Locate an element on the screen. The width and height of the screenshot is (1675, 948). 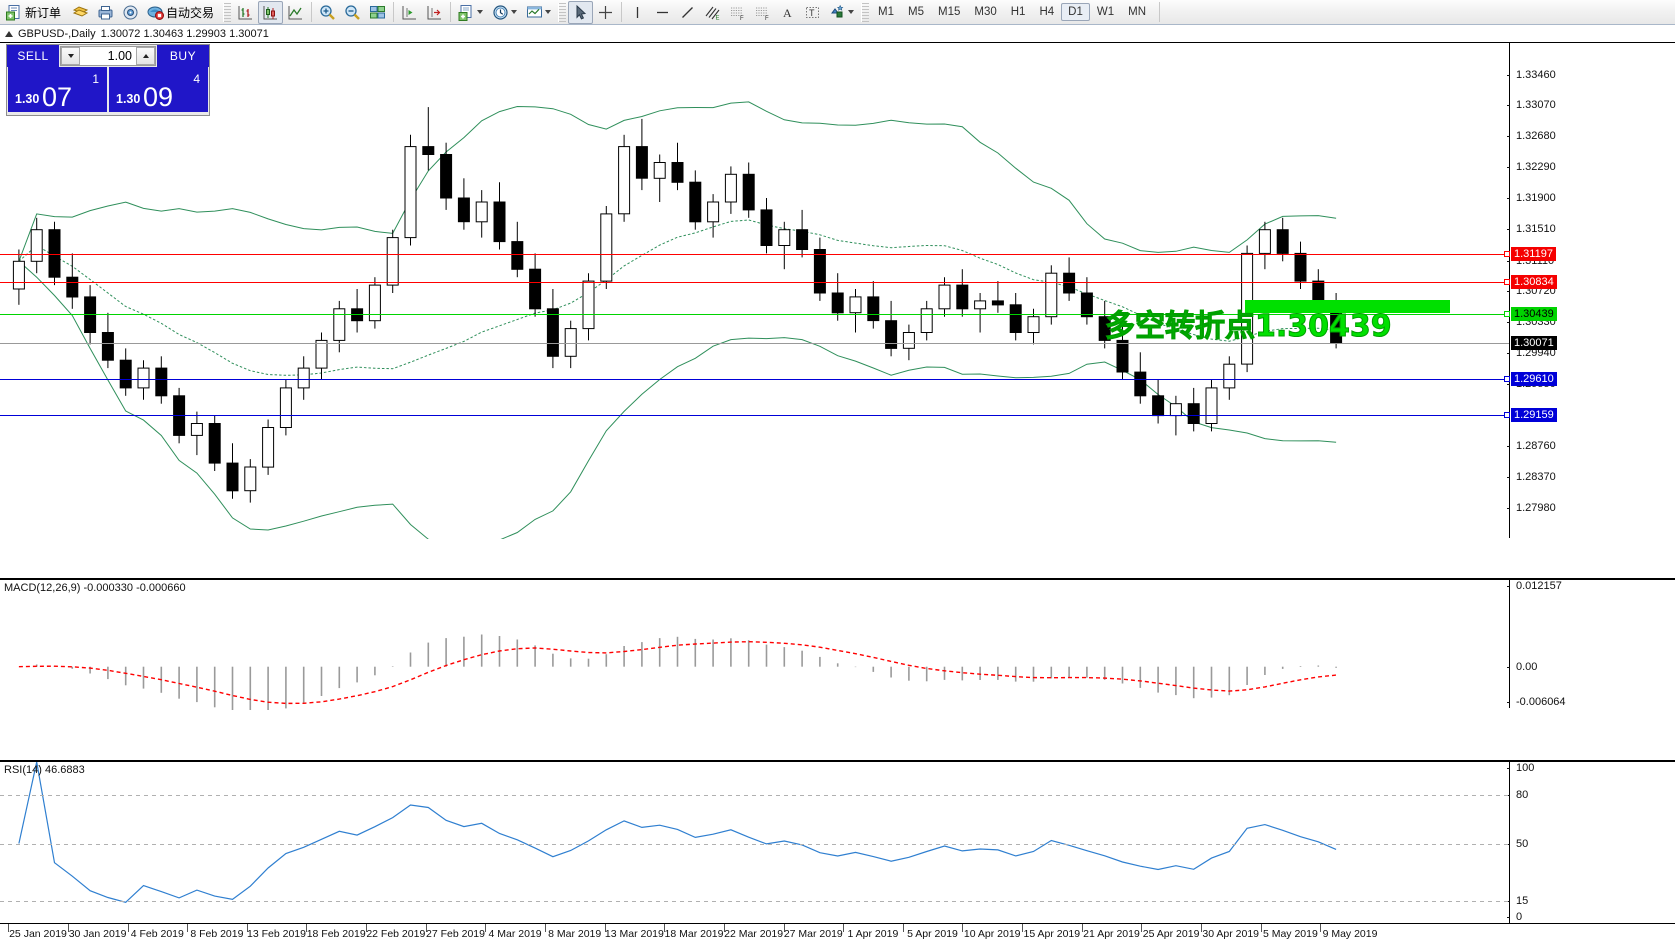
timeframe-w1-button: W1 is located at coordinates (1105, 12).